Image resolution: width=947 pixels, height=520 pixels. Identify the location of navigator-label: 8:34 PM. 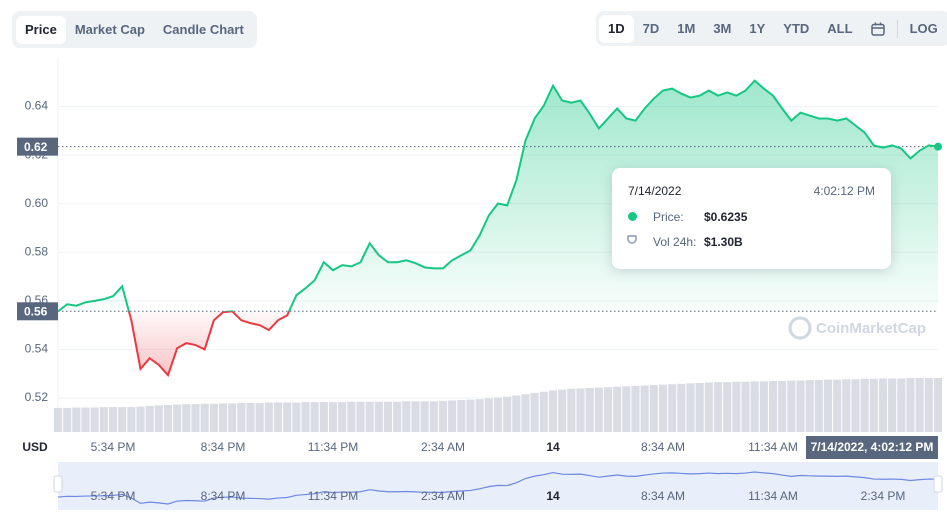
(223, 496).